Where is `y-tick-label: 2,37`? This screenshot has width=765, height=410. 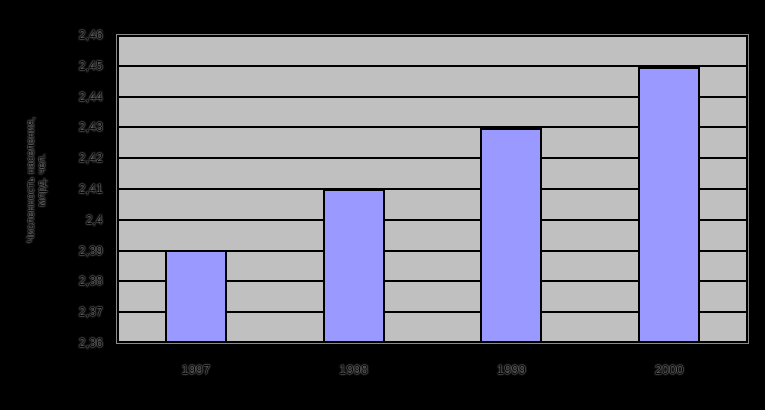 y-tick-label: 2,37 is located at coordinates (90, 312).